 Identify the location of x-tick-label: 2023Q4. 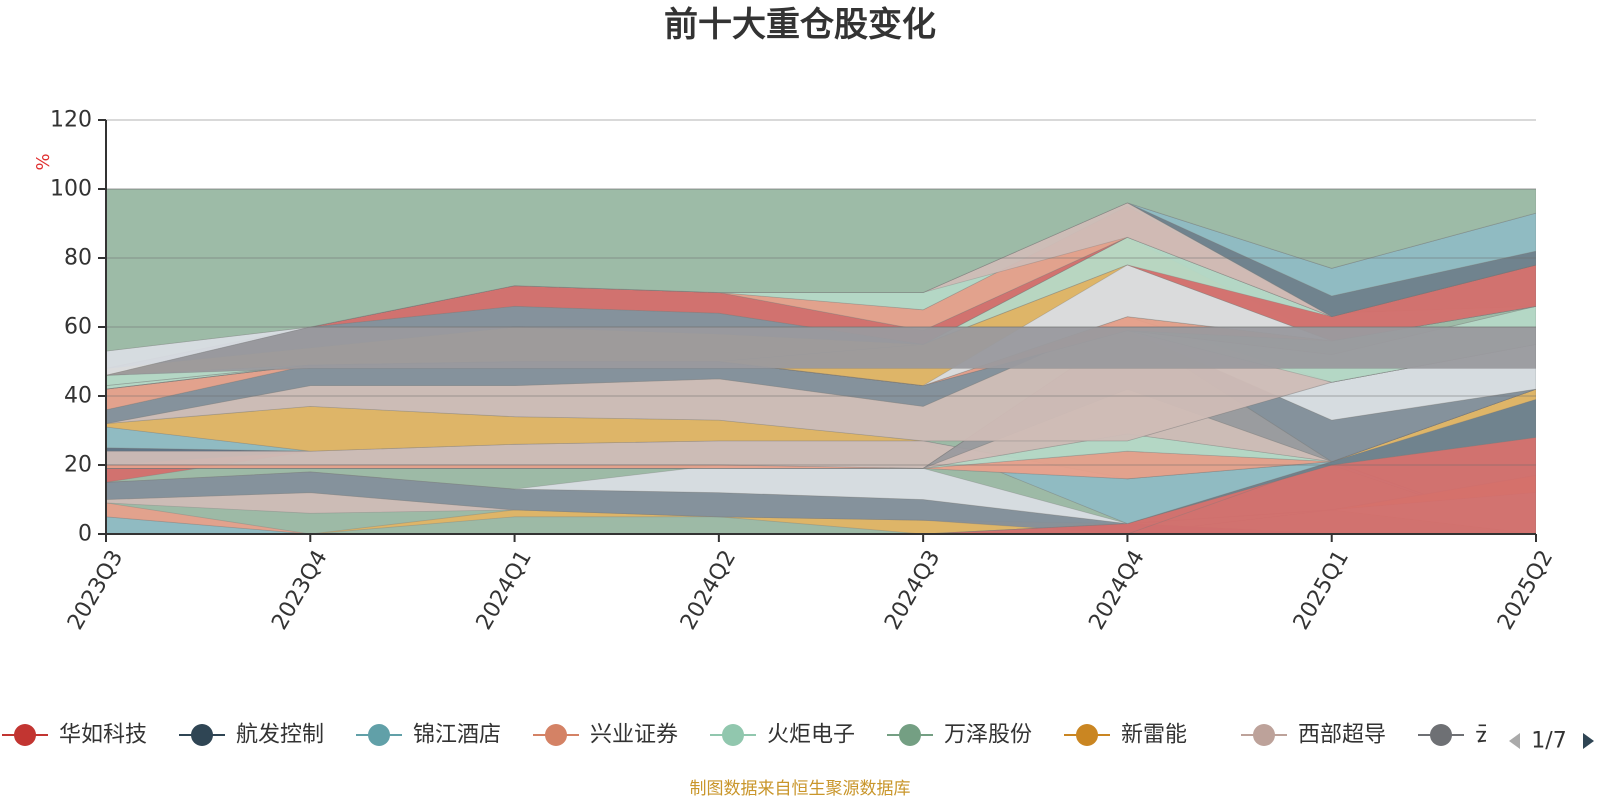
(299, 590).